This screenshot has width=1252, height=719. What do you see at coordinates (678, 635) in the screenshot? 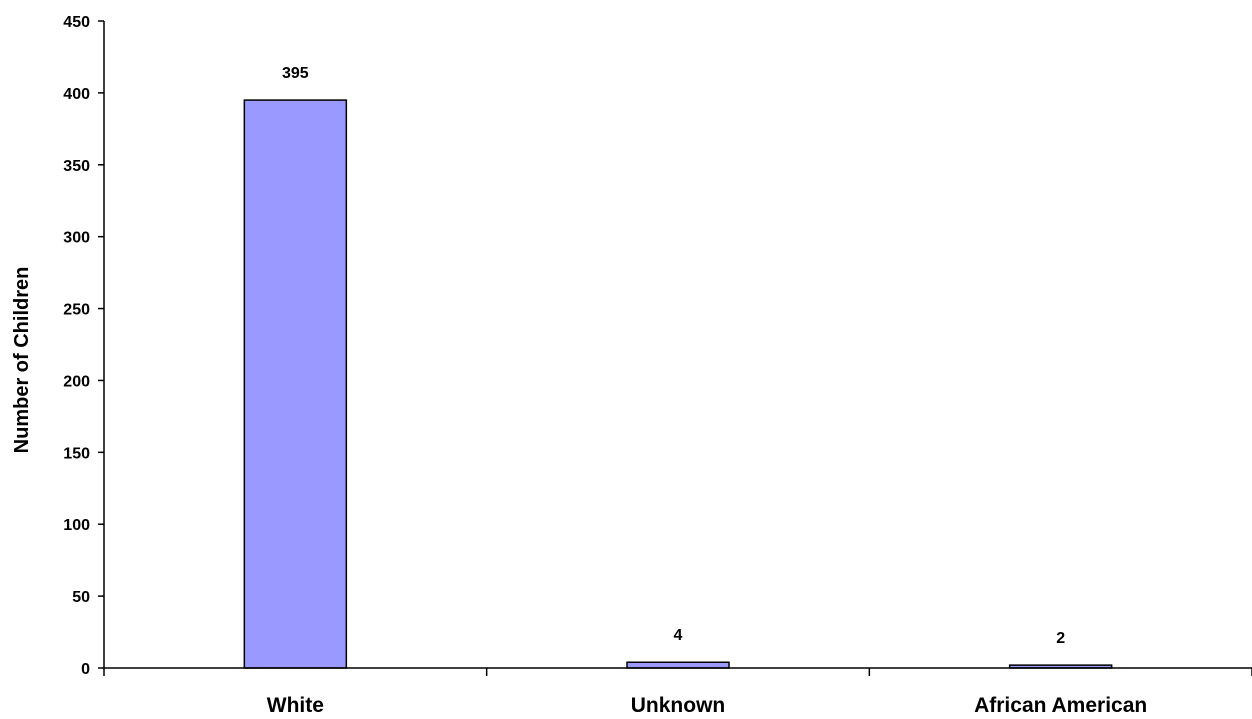
I see `data-label: 4` at bounding box center [678, 635].